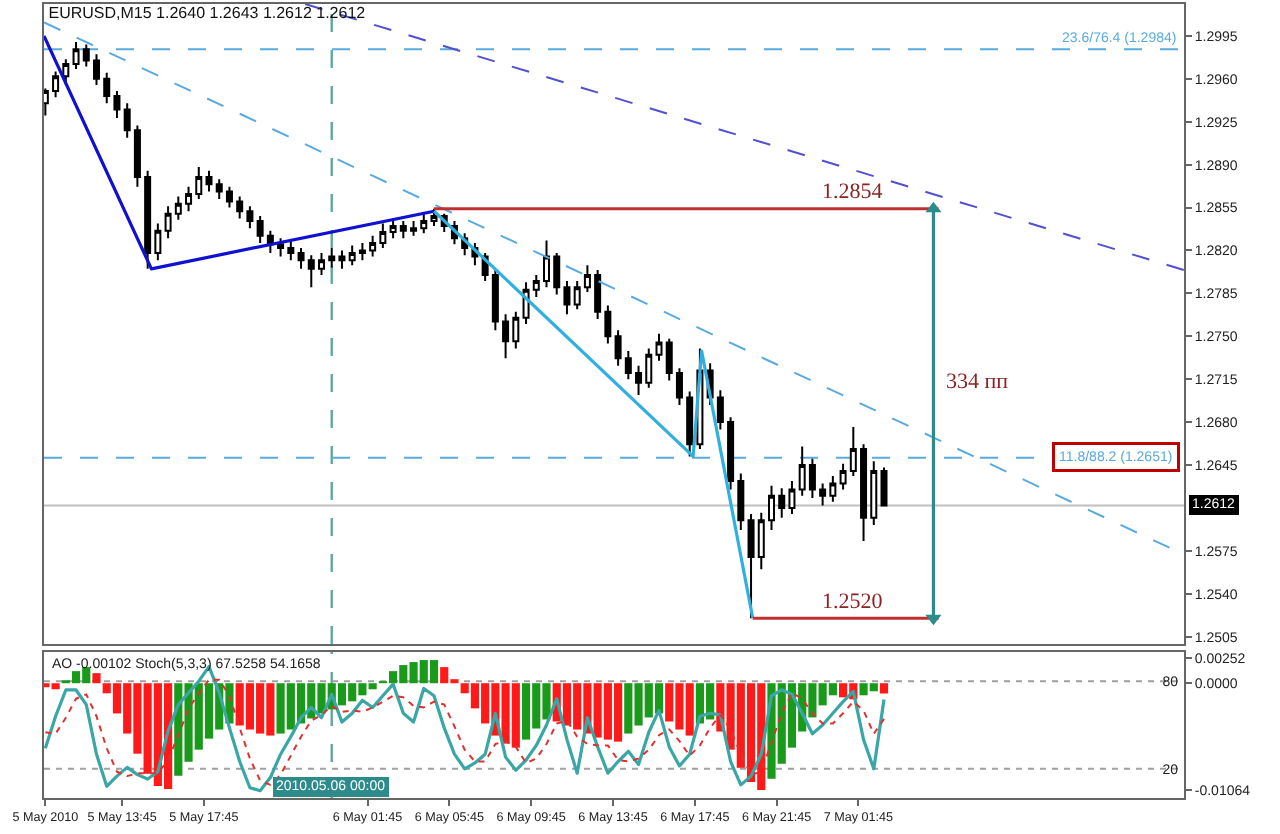  I want to click on annotation: 1.2520, so click(853, 602).